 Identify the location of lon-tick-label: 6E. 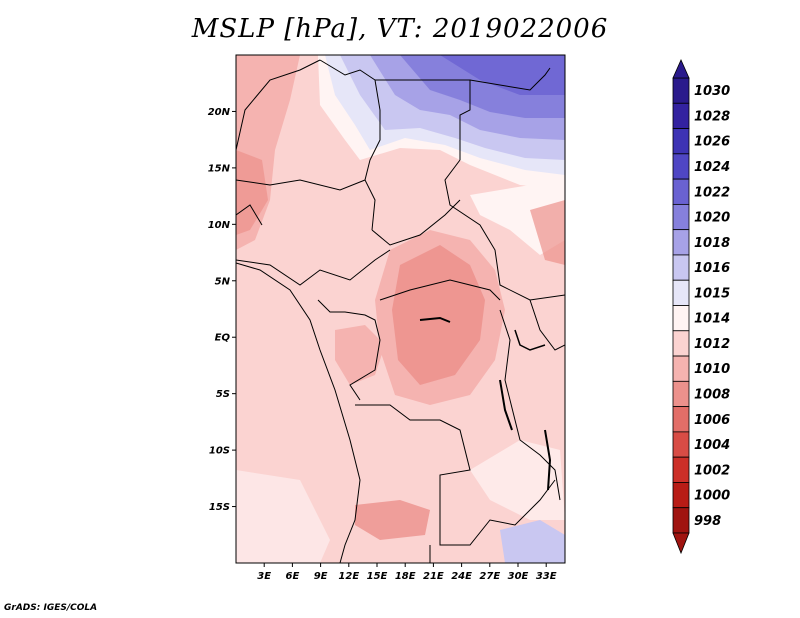
(293, 576).